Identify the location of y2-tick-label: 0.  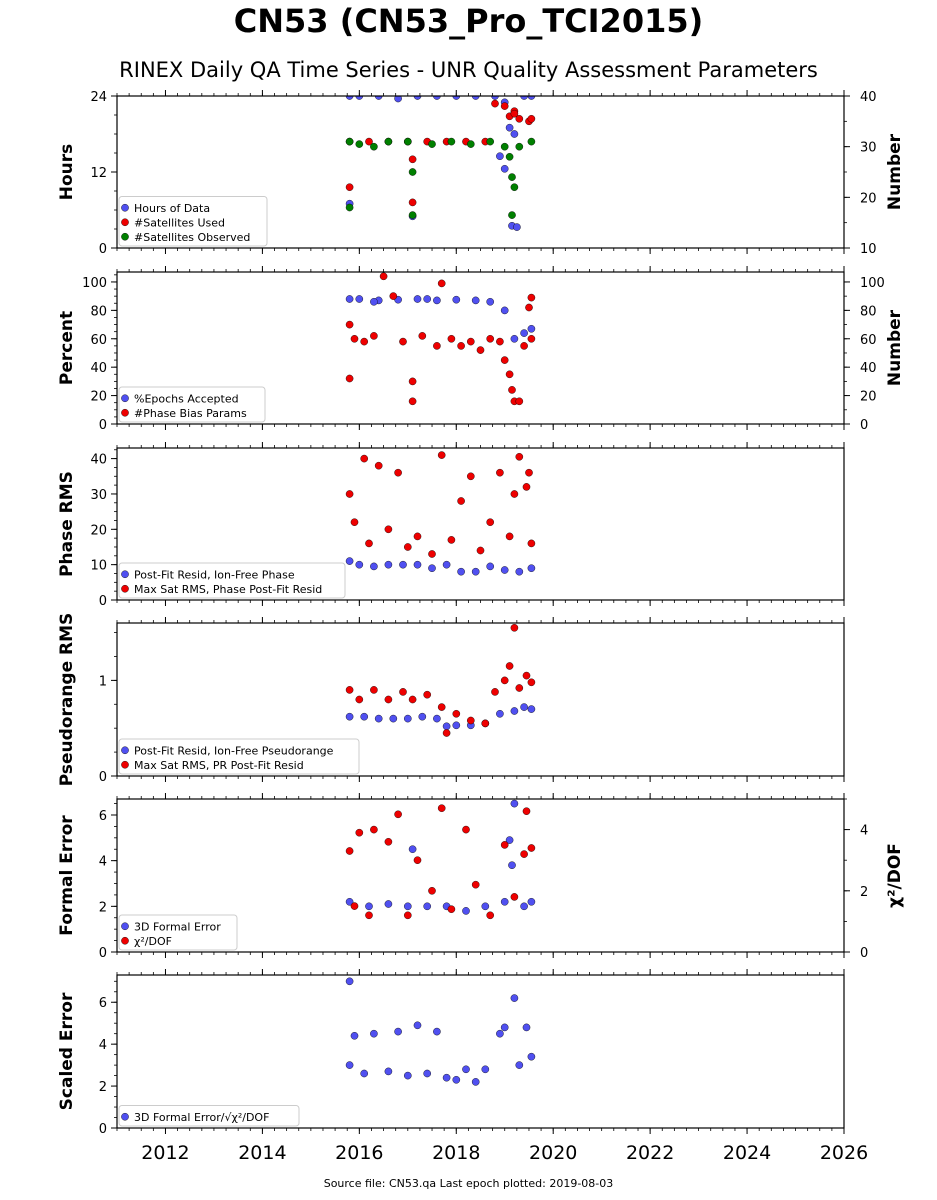
(864, 953).